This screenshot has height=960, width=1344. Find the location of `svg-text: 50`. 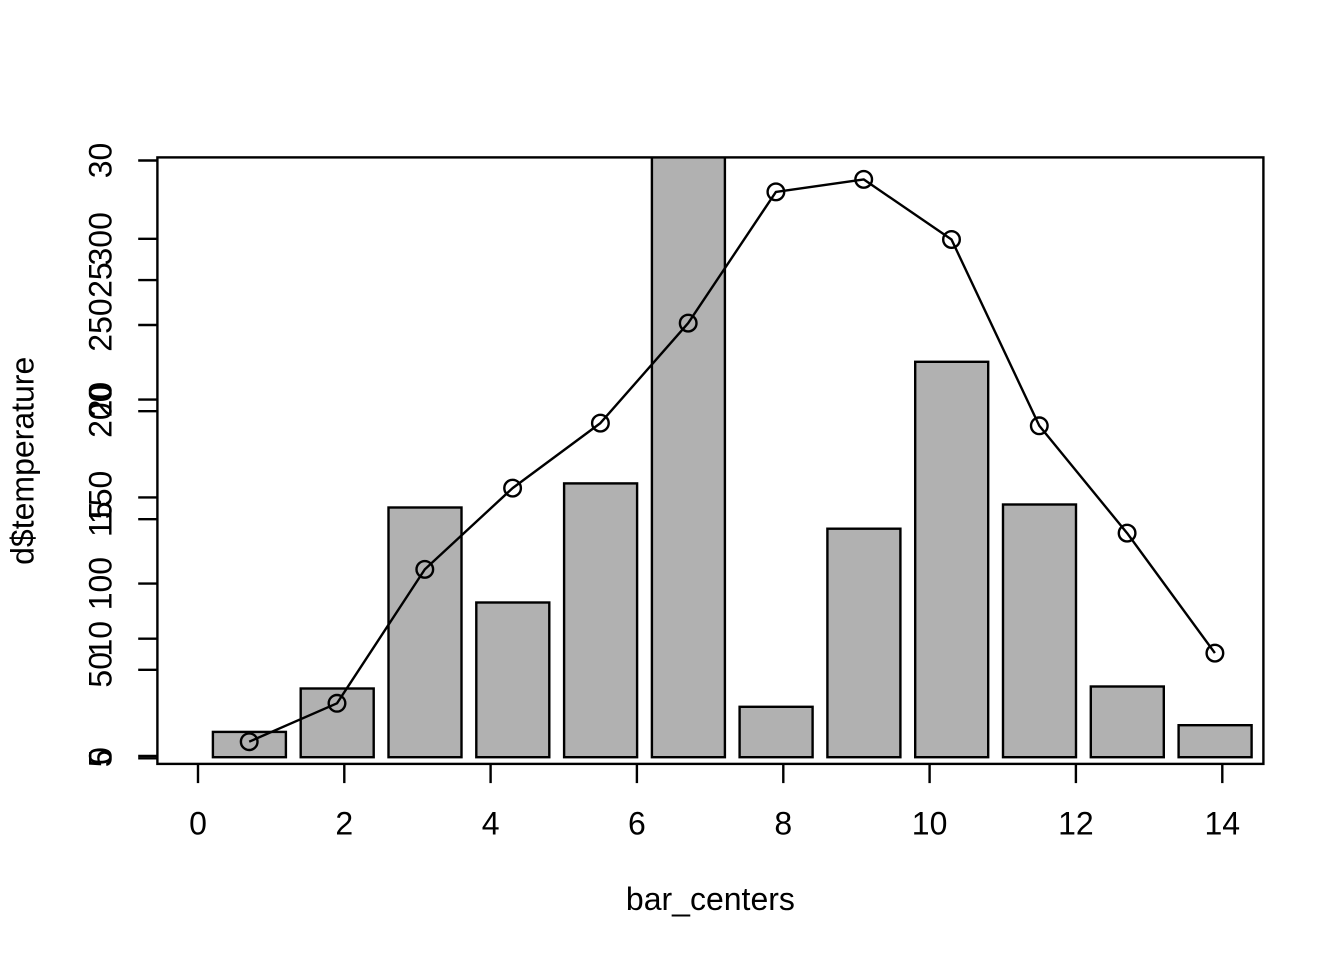

svg-text: 50 is located at coordinates (101, 670).